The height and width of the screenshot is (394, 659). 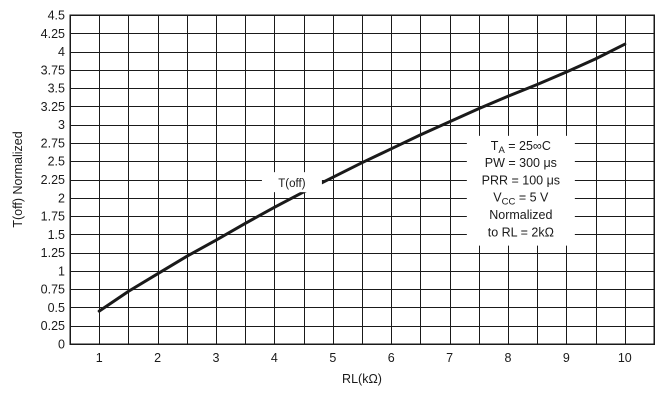 What do you see at coordinates (53, 107) in the screenshot?
I see `y-tick-label: 3.25` at bounding box center [53, 107].